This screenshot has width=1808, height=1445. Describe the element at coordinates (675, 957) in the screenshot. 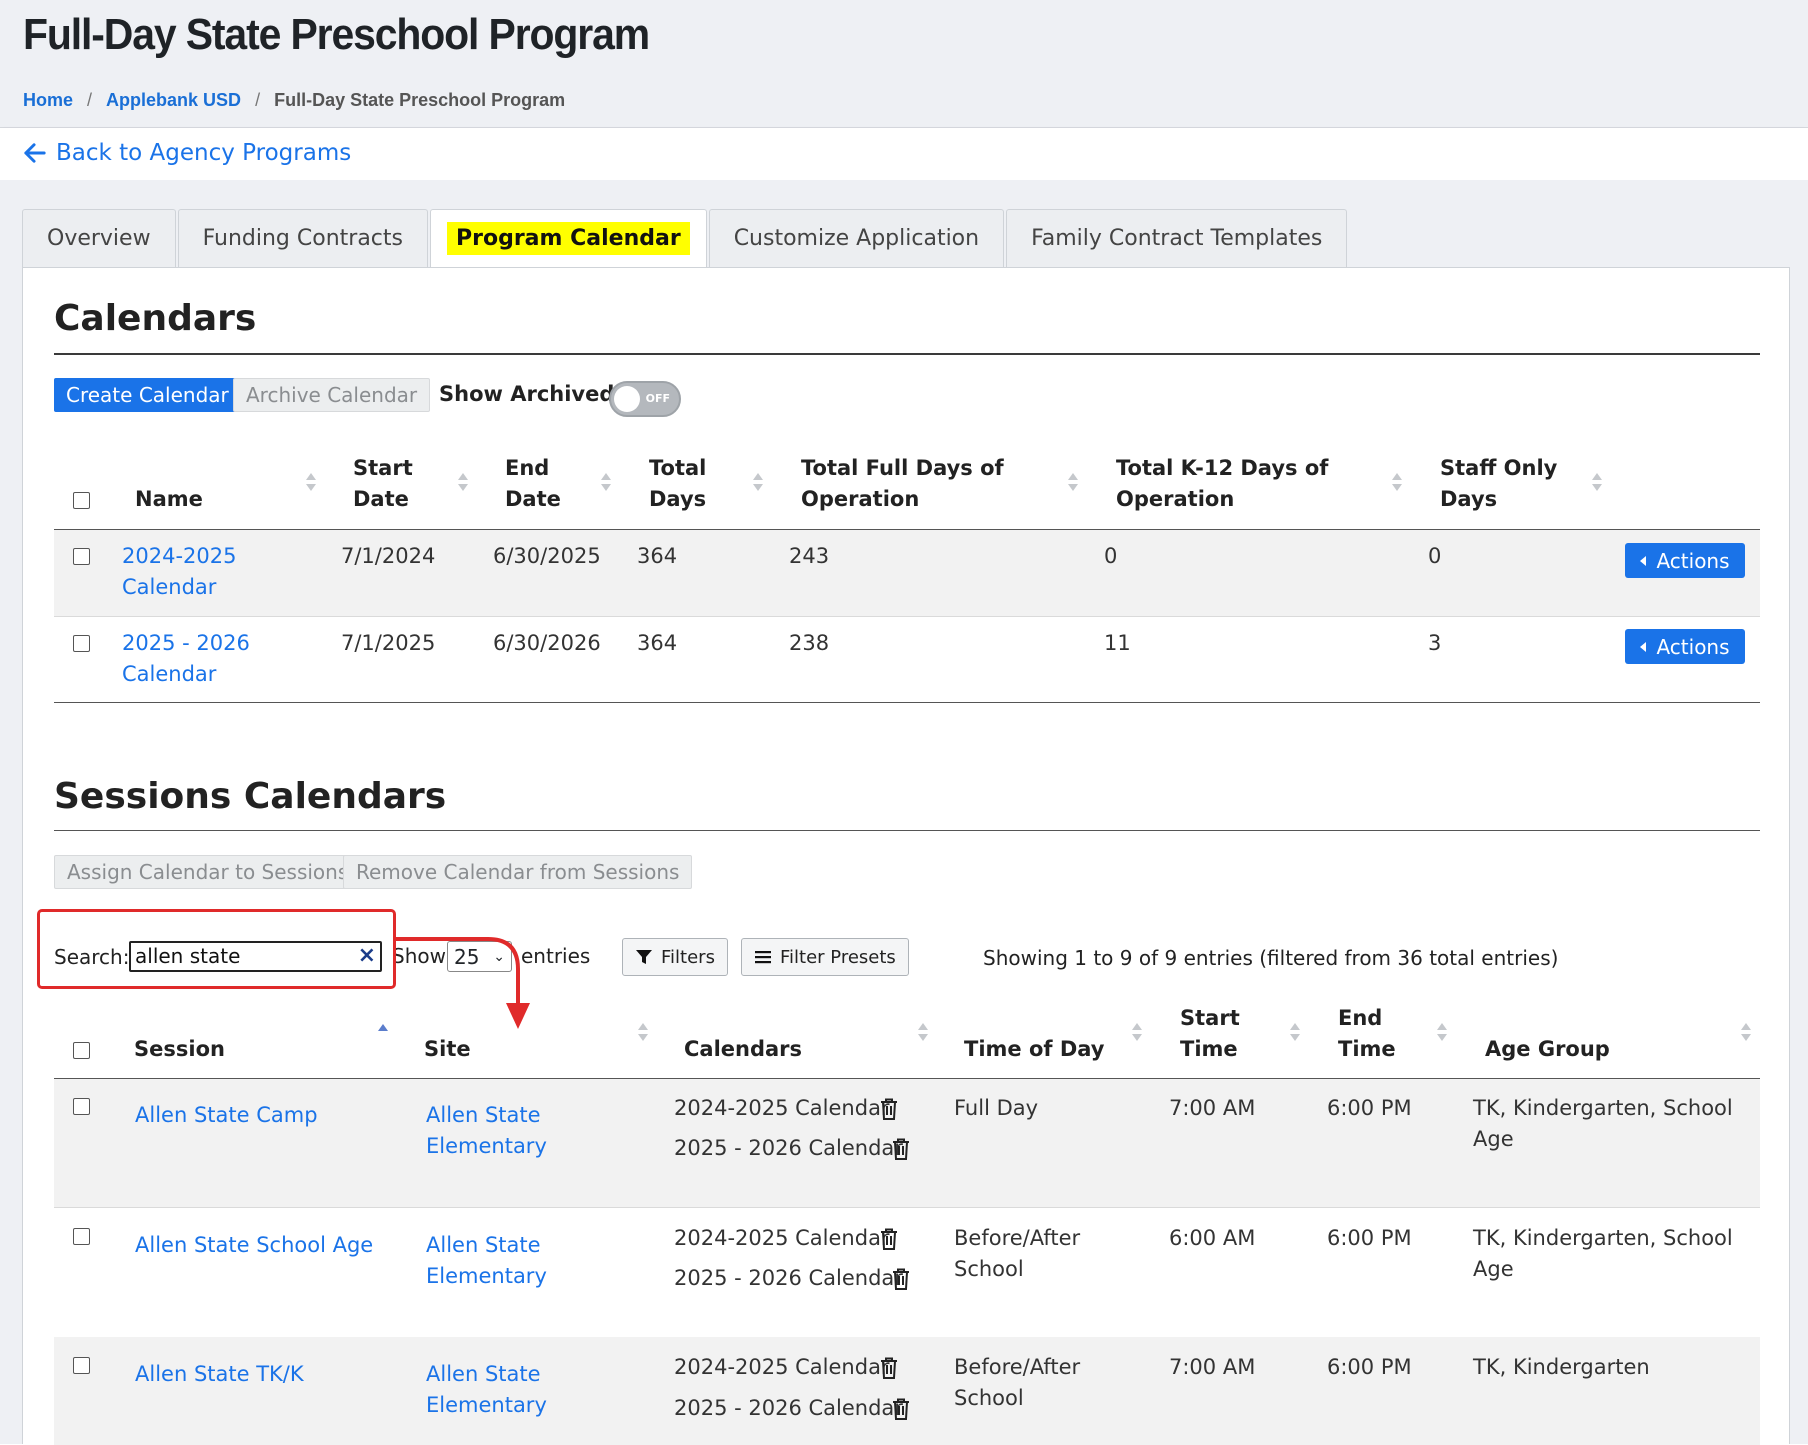

I see `filters-button: Filters` at that location.